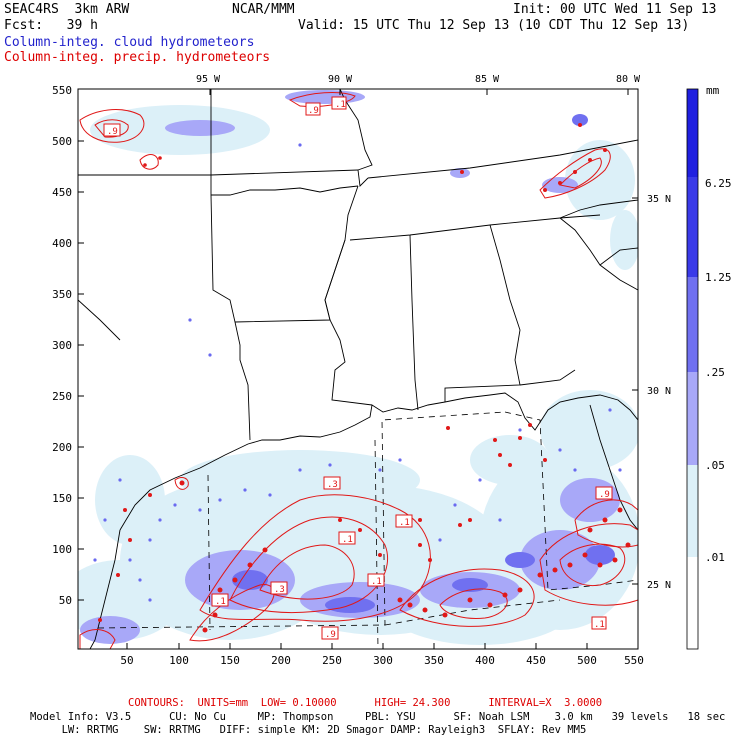  I want to click on y-tick-label: 300, so click(62, 345).